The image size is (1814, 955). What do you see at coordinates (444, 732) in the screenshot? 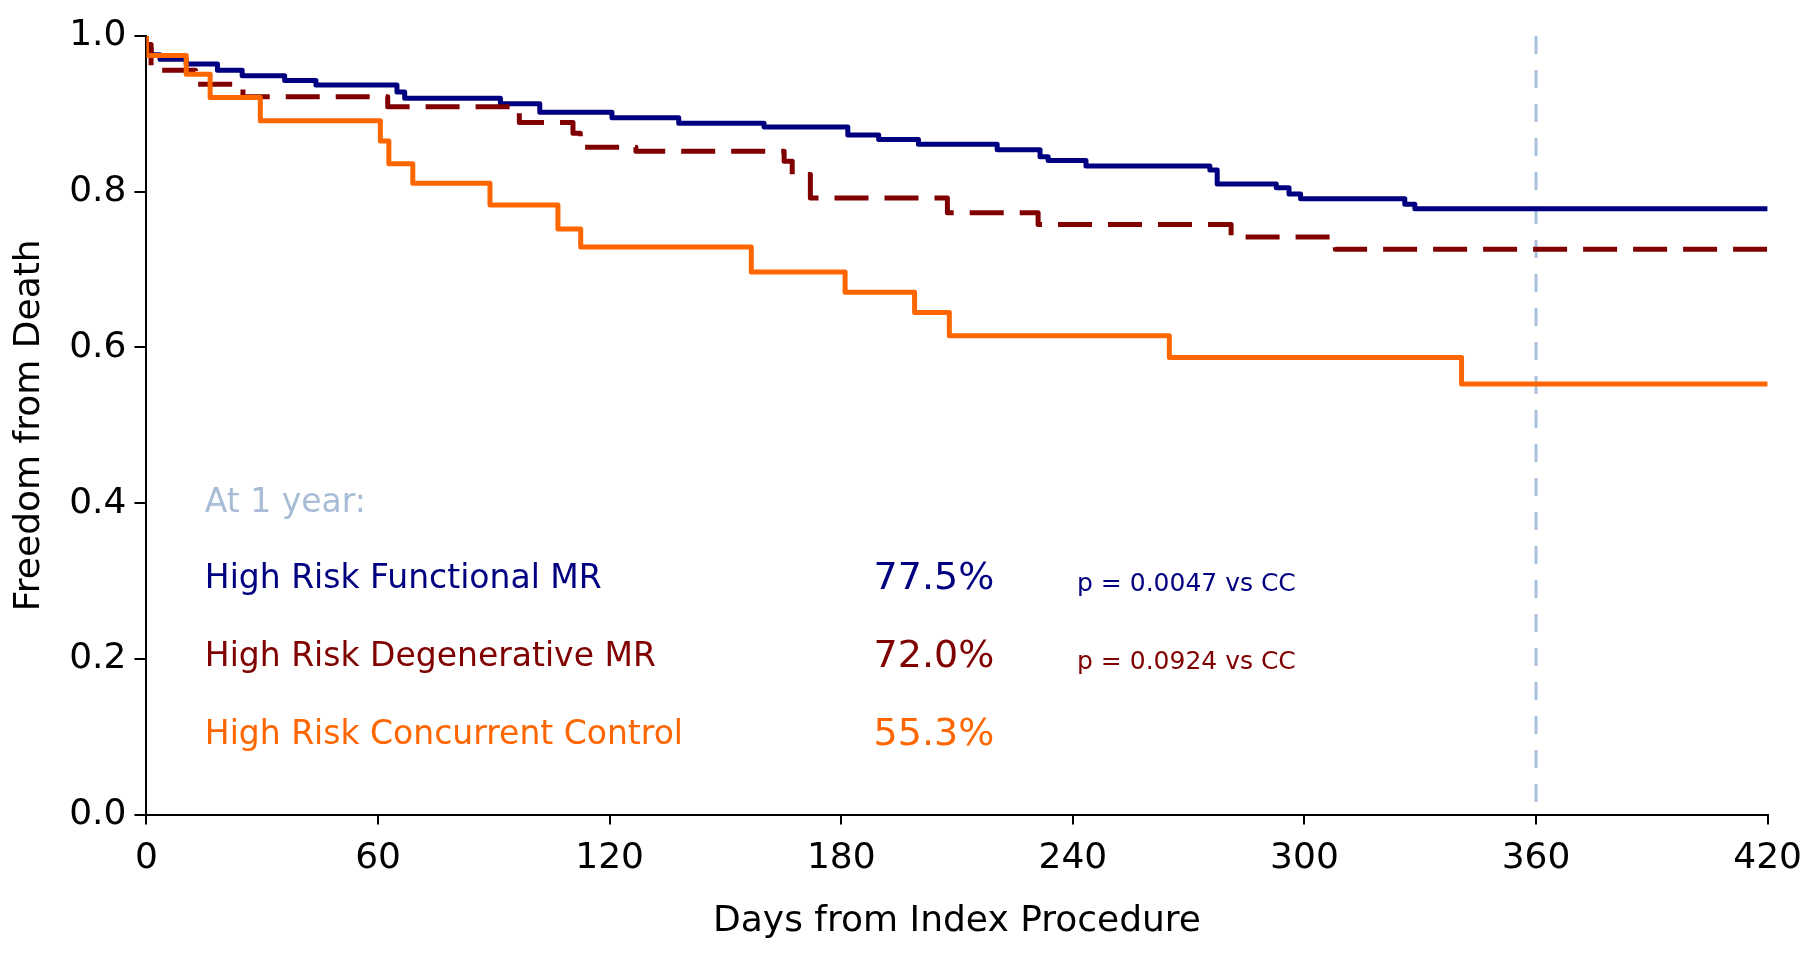
I see `text: High Risk Concurrent Control` at bounding box center [444, 732].